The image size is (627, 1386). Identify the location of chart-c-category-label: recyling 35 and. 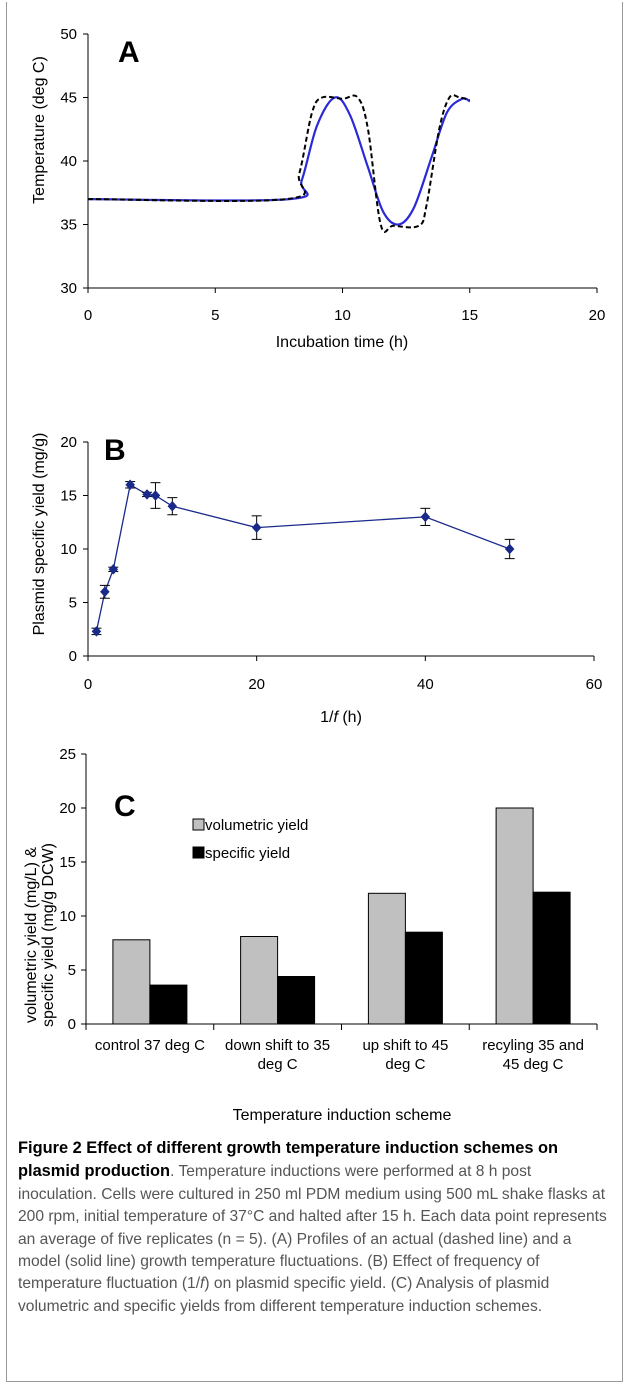
(533, 1045).